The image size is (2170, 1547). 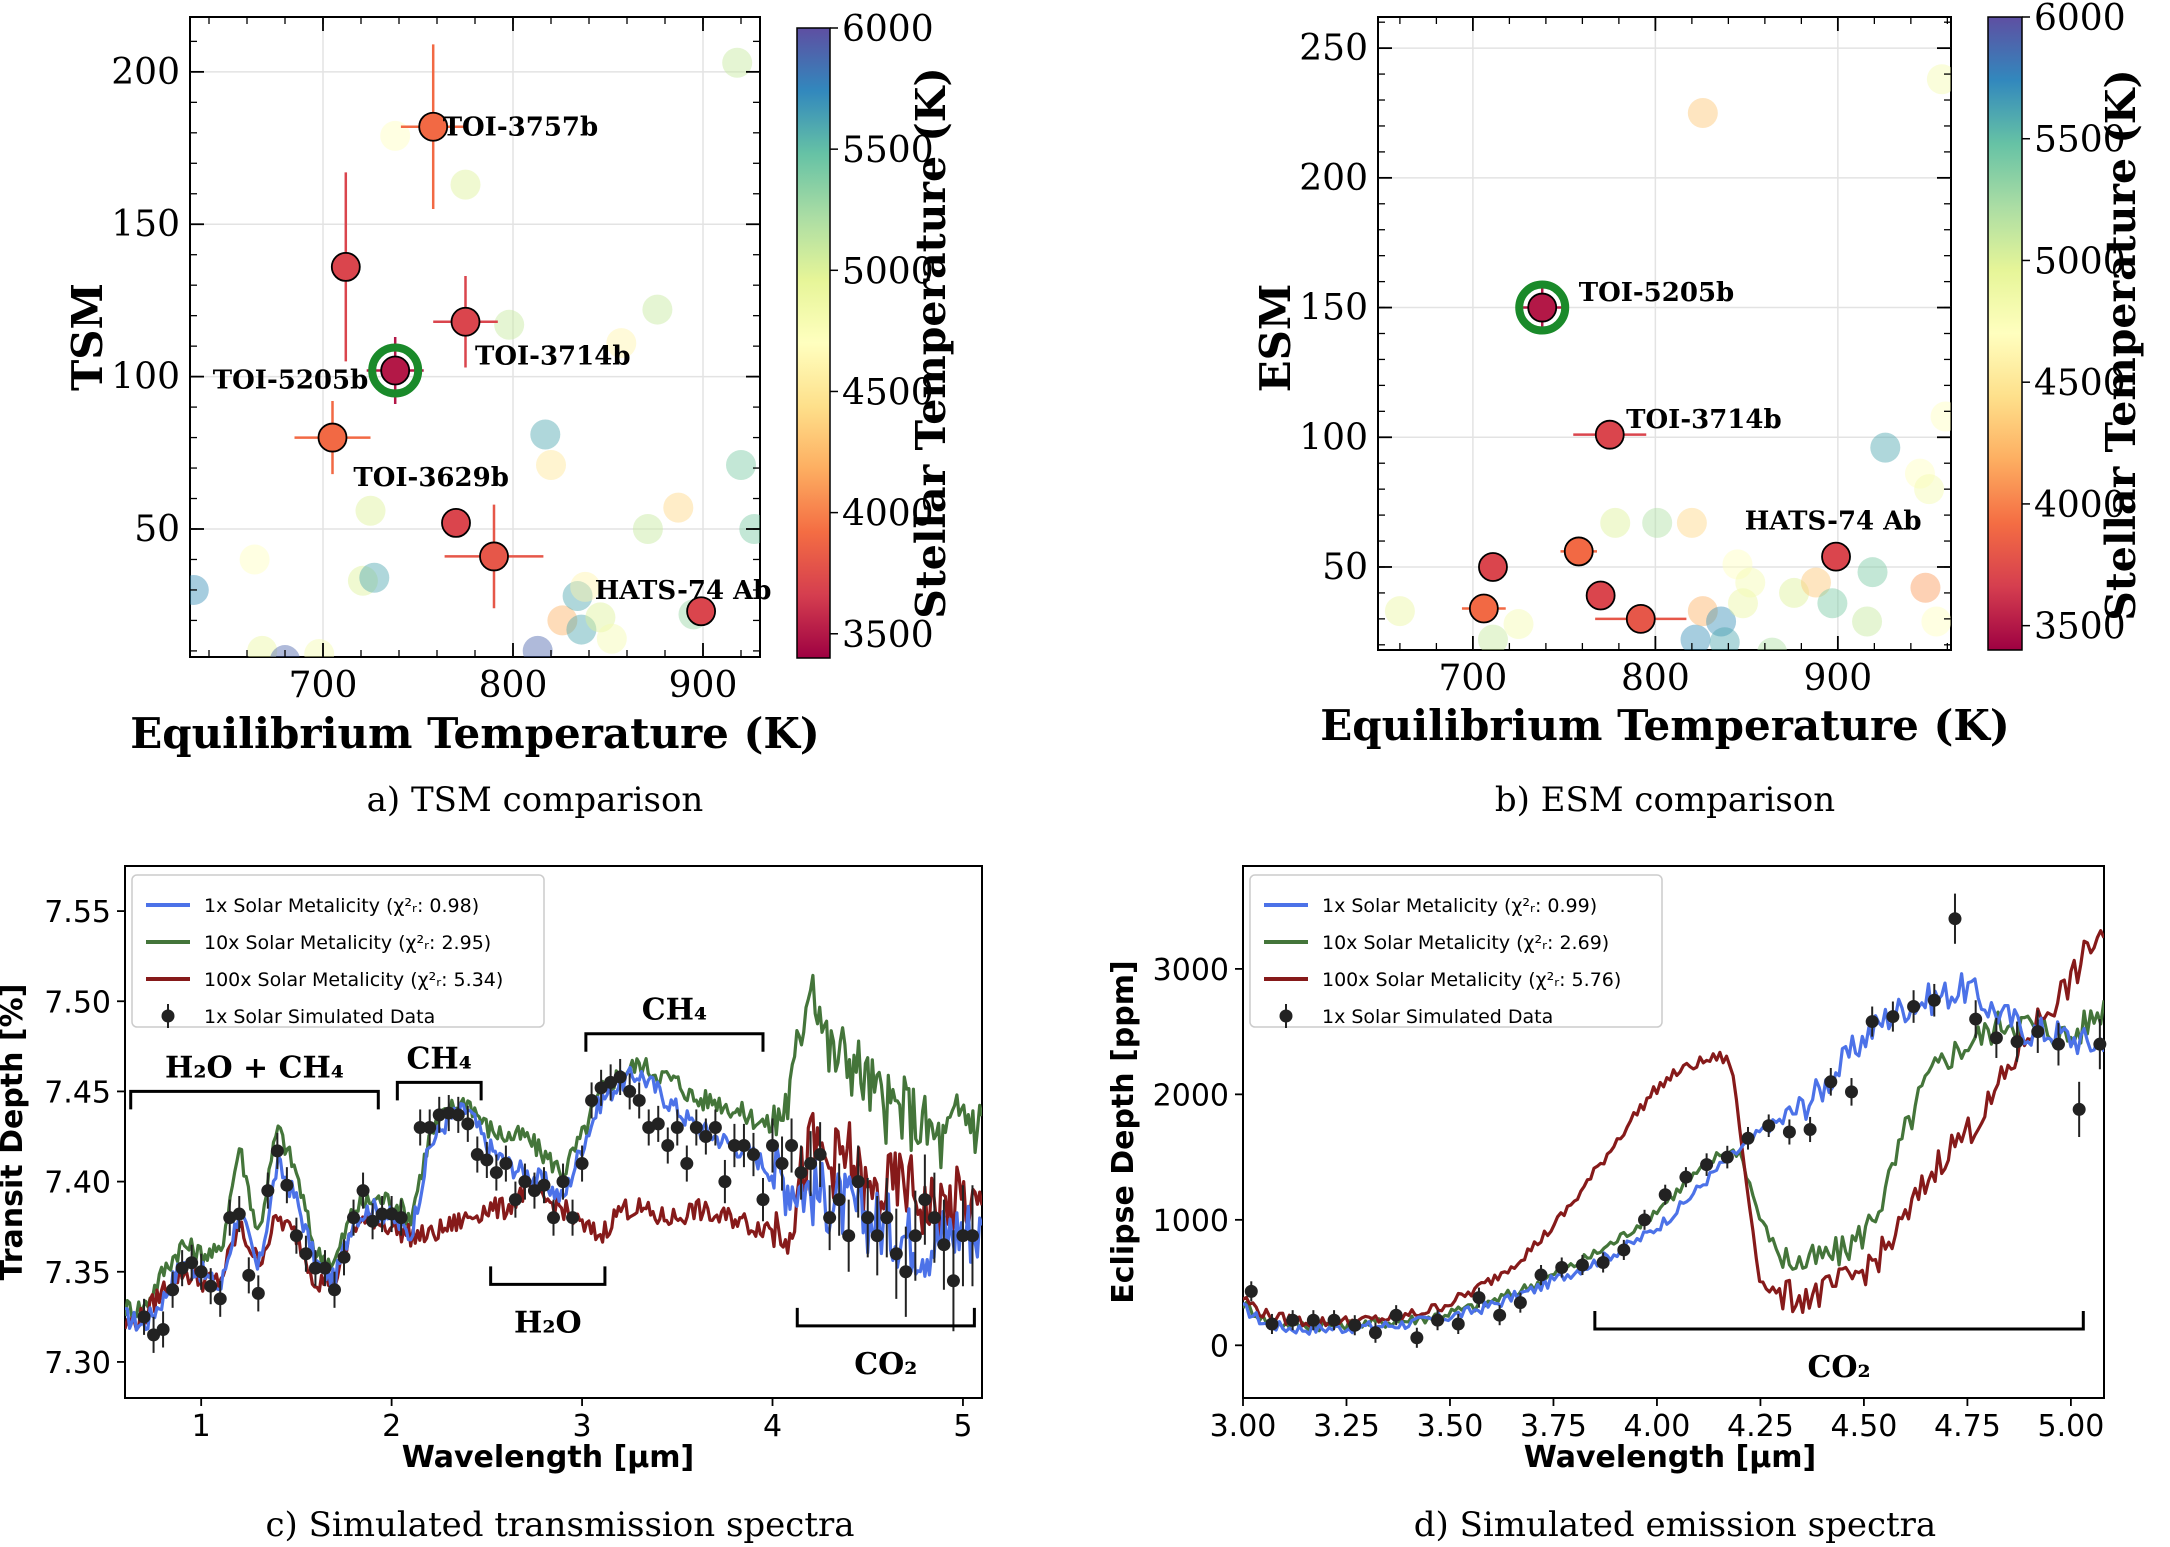 I want to click on y-tick-label: 1000, so click(x=1191, y=1221).